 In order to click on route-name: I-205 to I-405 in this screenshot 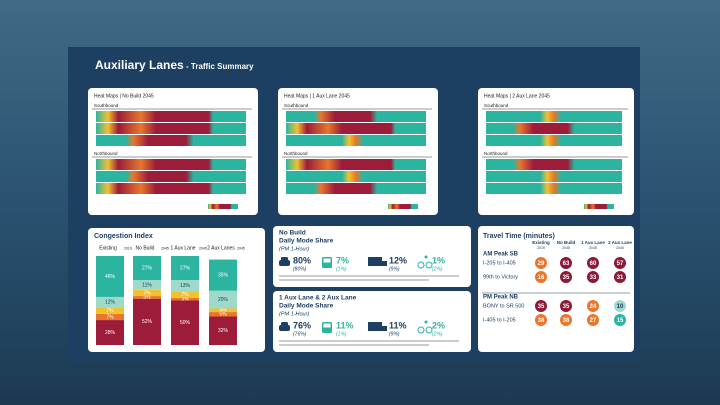, I will do `click(499, 263)`.